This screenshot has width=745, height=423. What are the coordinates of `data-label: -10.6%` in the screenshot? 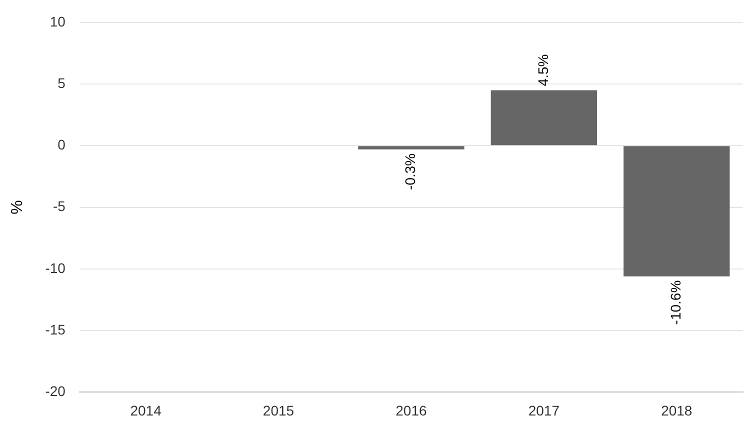 It's located at (676, 302).